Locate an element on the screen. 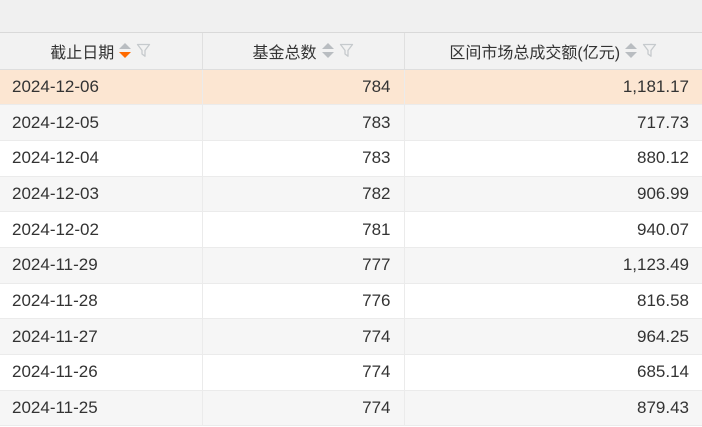 This screenshot has height=427, width=702. table-row: 2024-11-28 776 816.58 is located at coordinates (351, 301).